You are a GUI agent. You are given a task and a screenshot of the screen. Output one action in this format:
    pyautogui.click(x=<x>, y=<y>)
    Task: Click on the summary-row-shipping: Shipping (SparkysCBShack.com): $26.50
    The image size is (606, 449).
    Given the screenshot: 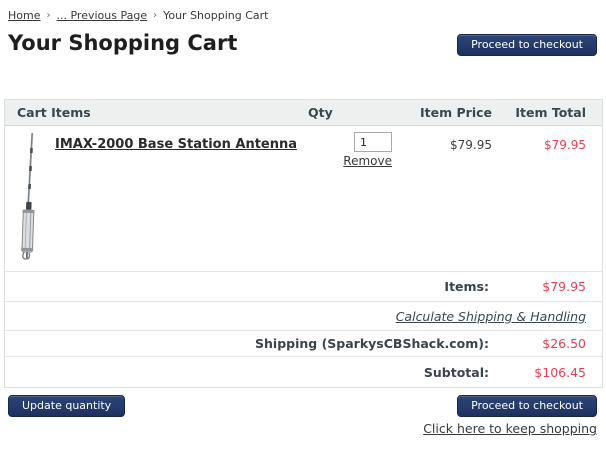 What is the action you would take?
    pyautogui.click(x=303, y=344)
    